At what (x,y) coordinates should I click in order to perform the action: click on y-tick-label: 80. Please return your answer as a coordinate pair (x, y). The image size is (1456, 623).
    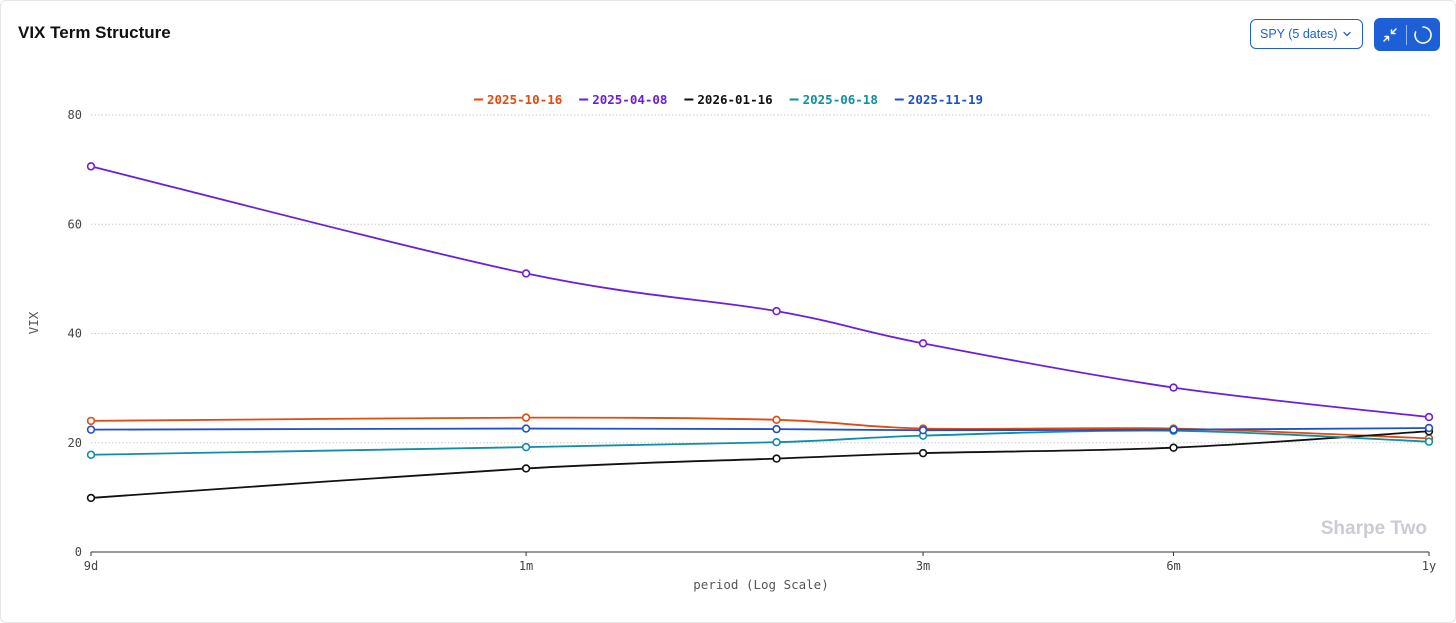
    Looking at the image, I should click on (75, 115).